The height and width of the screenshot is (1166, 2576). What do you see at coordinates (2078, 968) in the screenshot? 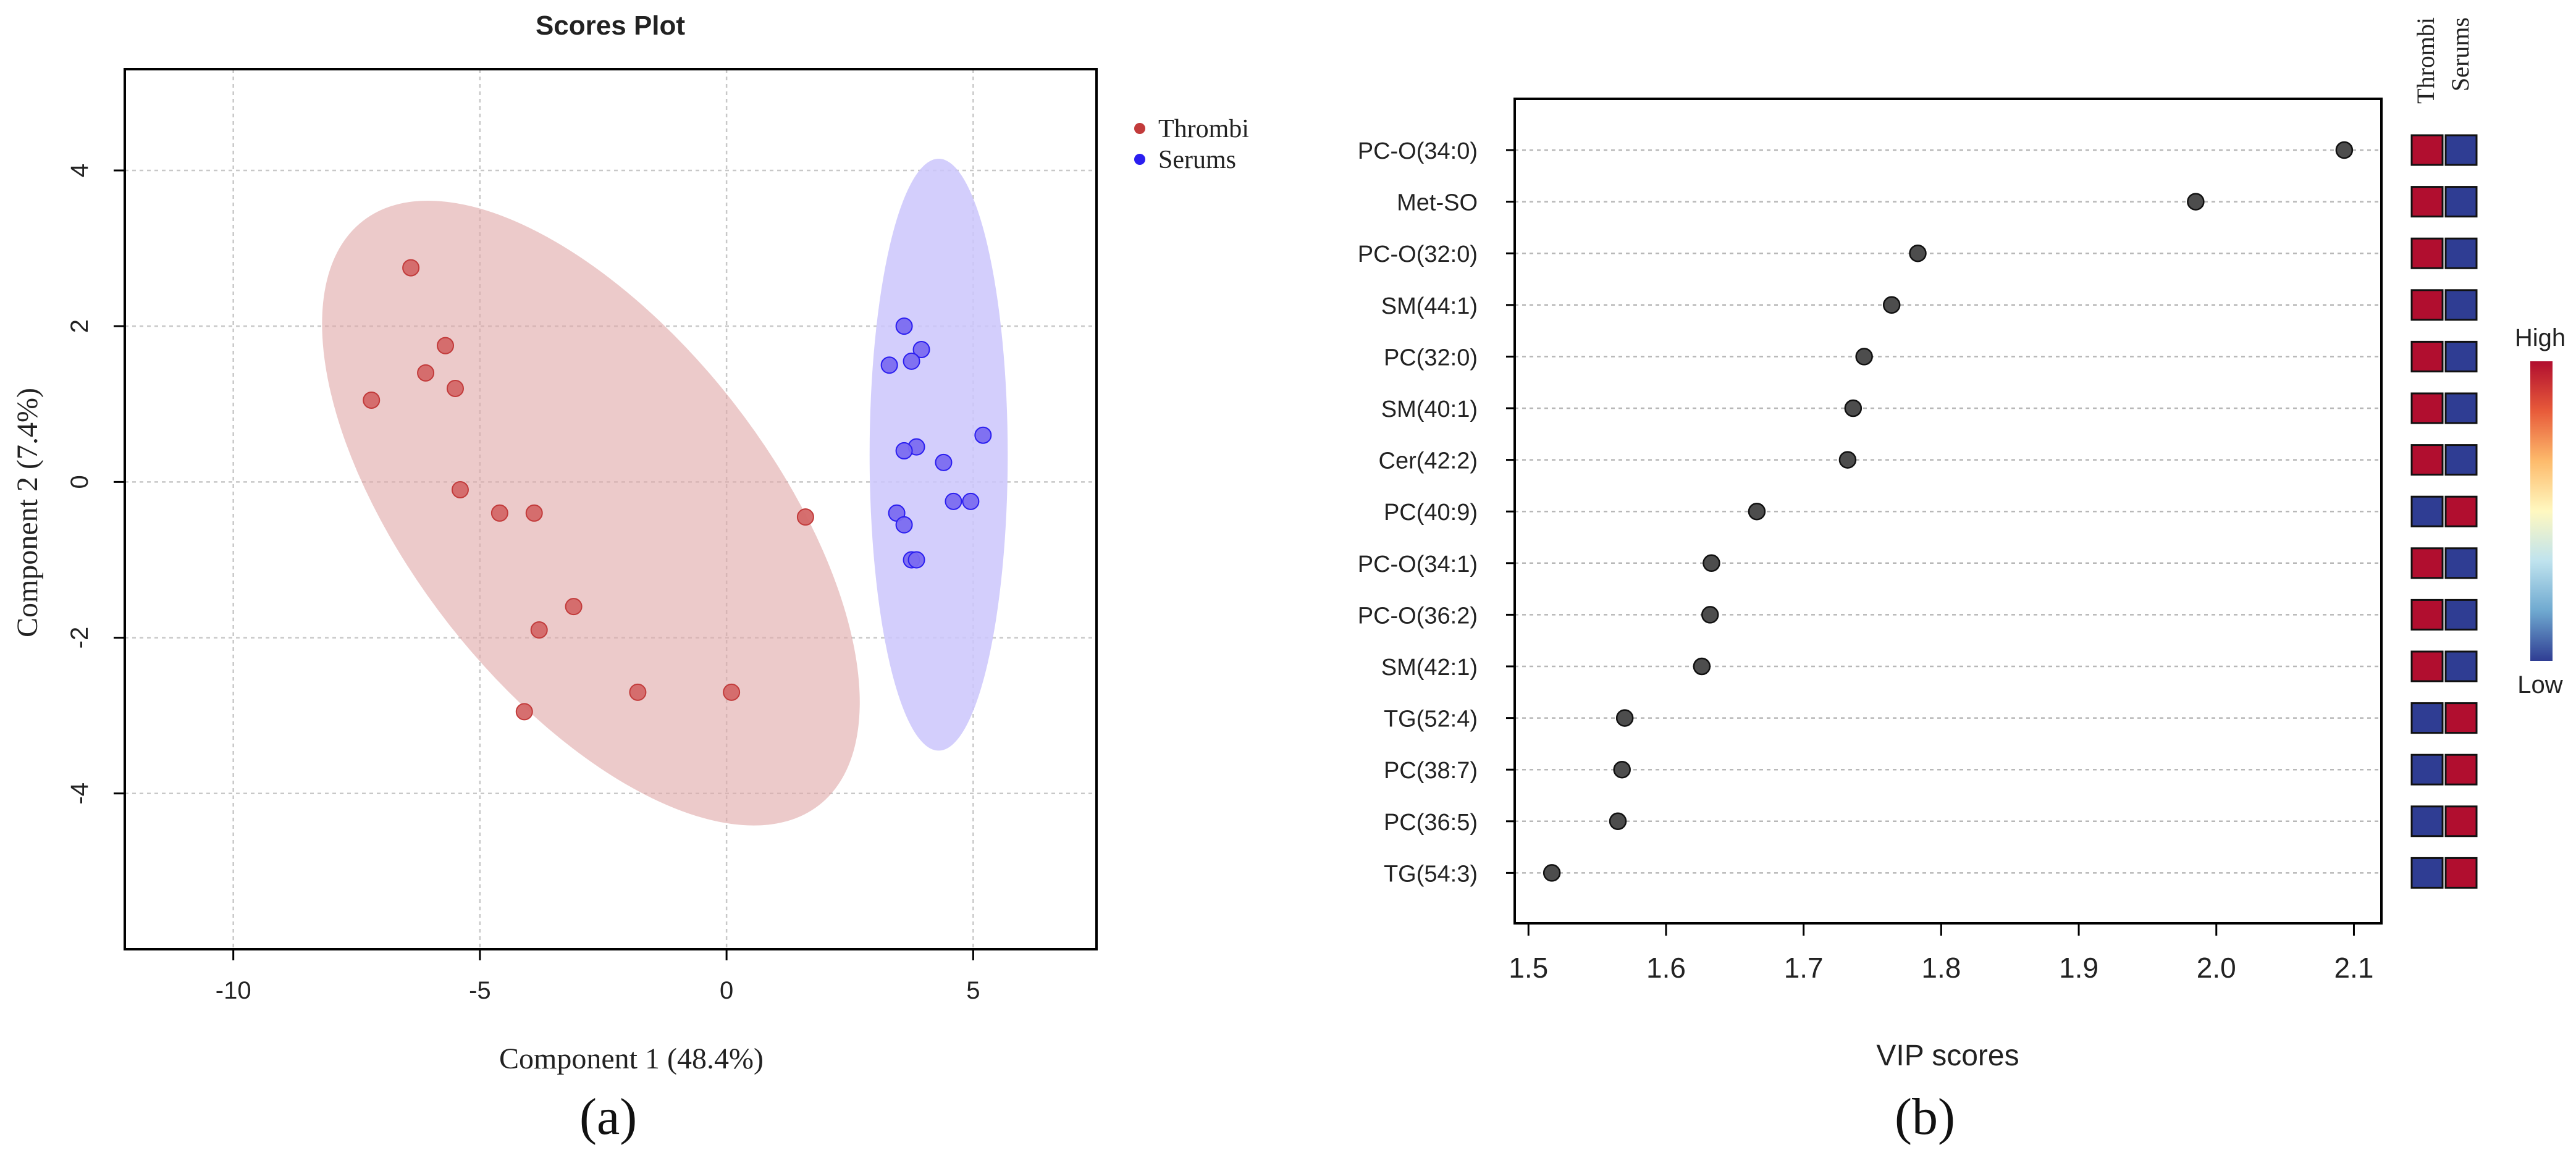
I see `vip-x-tick-label: 1.9` at bounding box center [2078, 968].